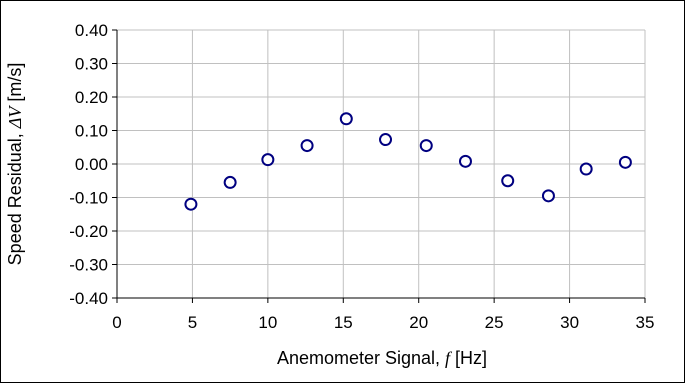 The width and height of the screenshot is (687, 385). What do you see at coordinates (569, 322) in the screenshot?
I see `x-tick-label: 30` at bounding box center [569, 322].